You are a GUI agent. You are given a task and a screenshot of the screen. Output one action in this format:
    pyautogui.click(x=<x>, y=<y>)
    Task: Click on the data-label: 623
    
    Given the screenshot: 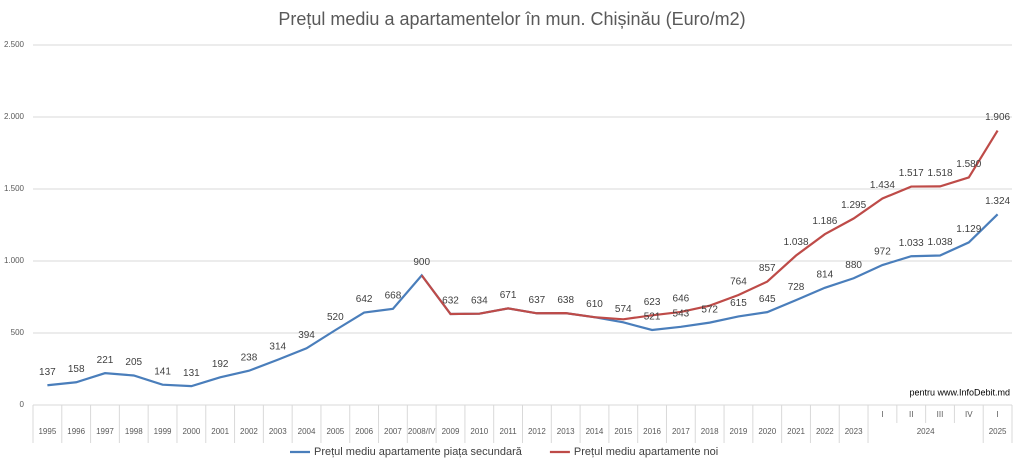 What is the action you would take?
    pyautogui.click(x=652, y=302)
    